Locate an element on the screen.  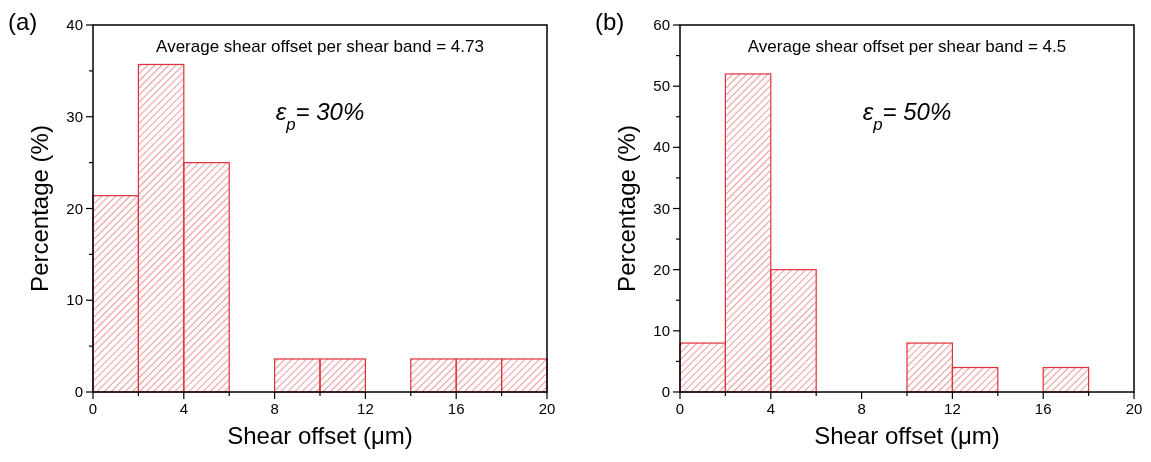
annotation: ε$_{p}$= 50% is located at coordinates (907, 116).